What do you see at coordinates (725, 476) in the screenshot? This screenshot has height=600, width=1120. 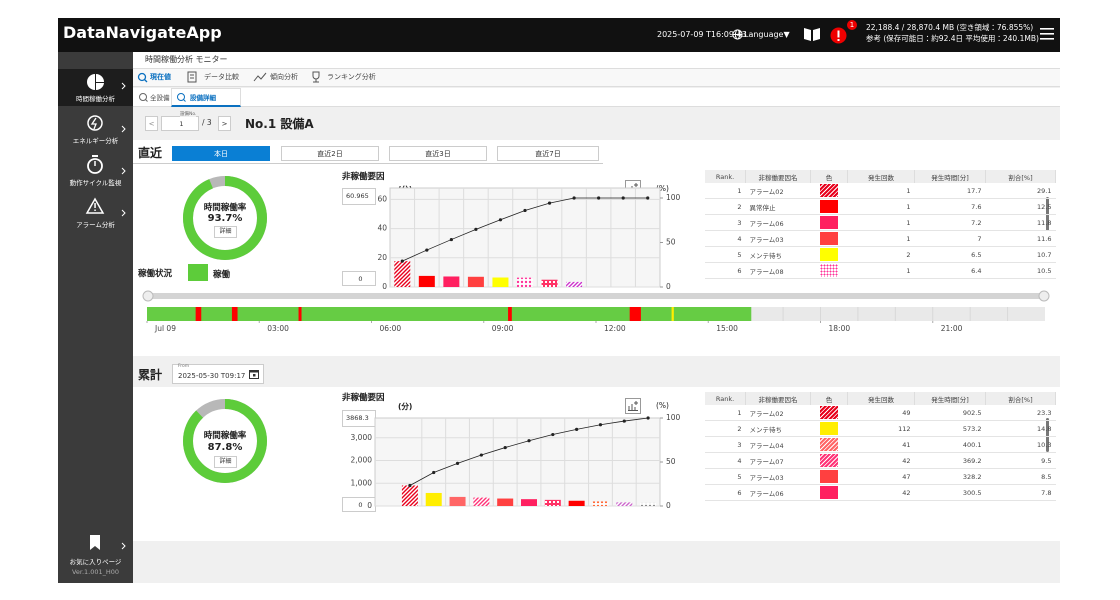 I see `table-cell: 5` at bounding box center [725, 476].